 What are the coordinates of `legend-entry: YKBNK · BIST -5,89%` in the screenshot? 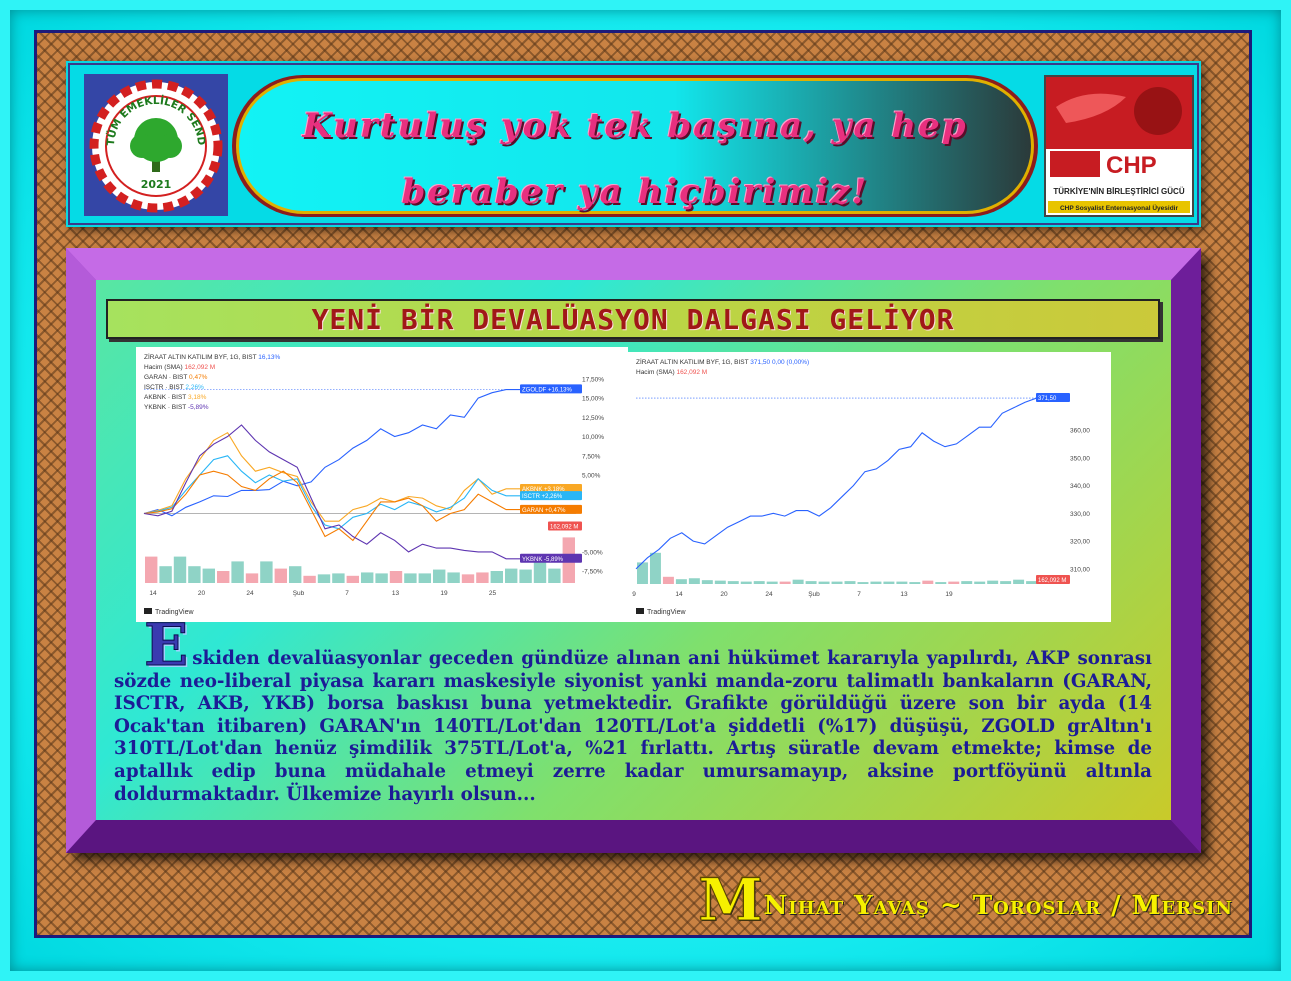 It's located at (176, 407).